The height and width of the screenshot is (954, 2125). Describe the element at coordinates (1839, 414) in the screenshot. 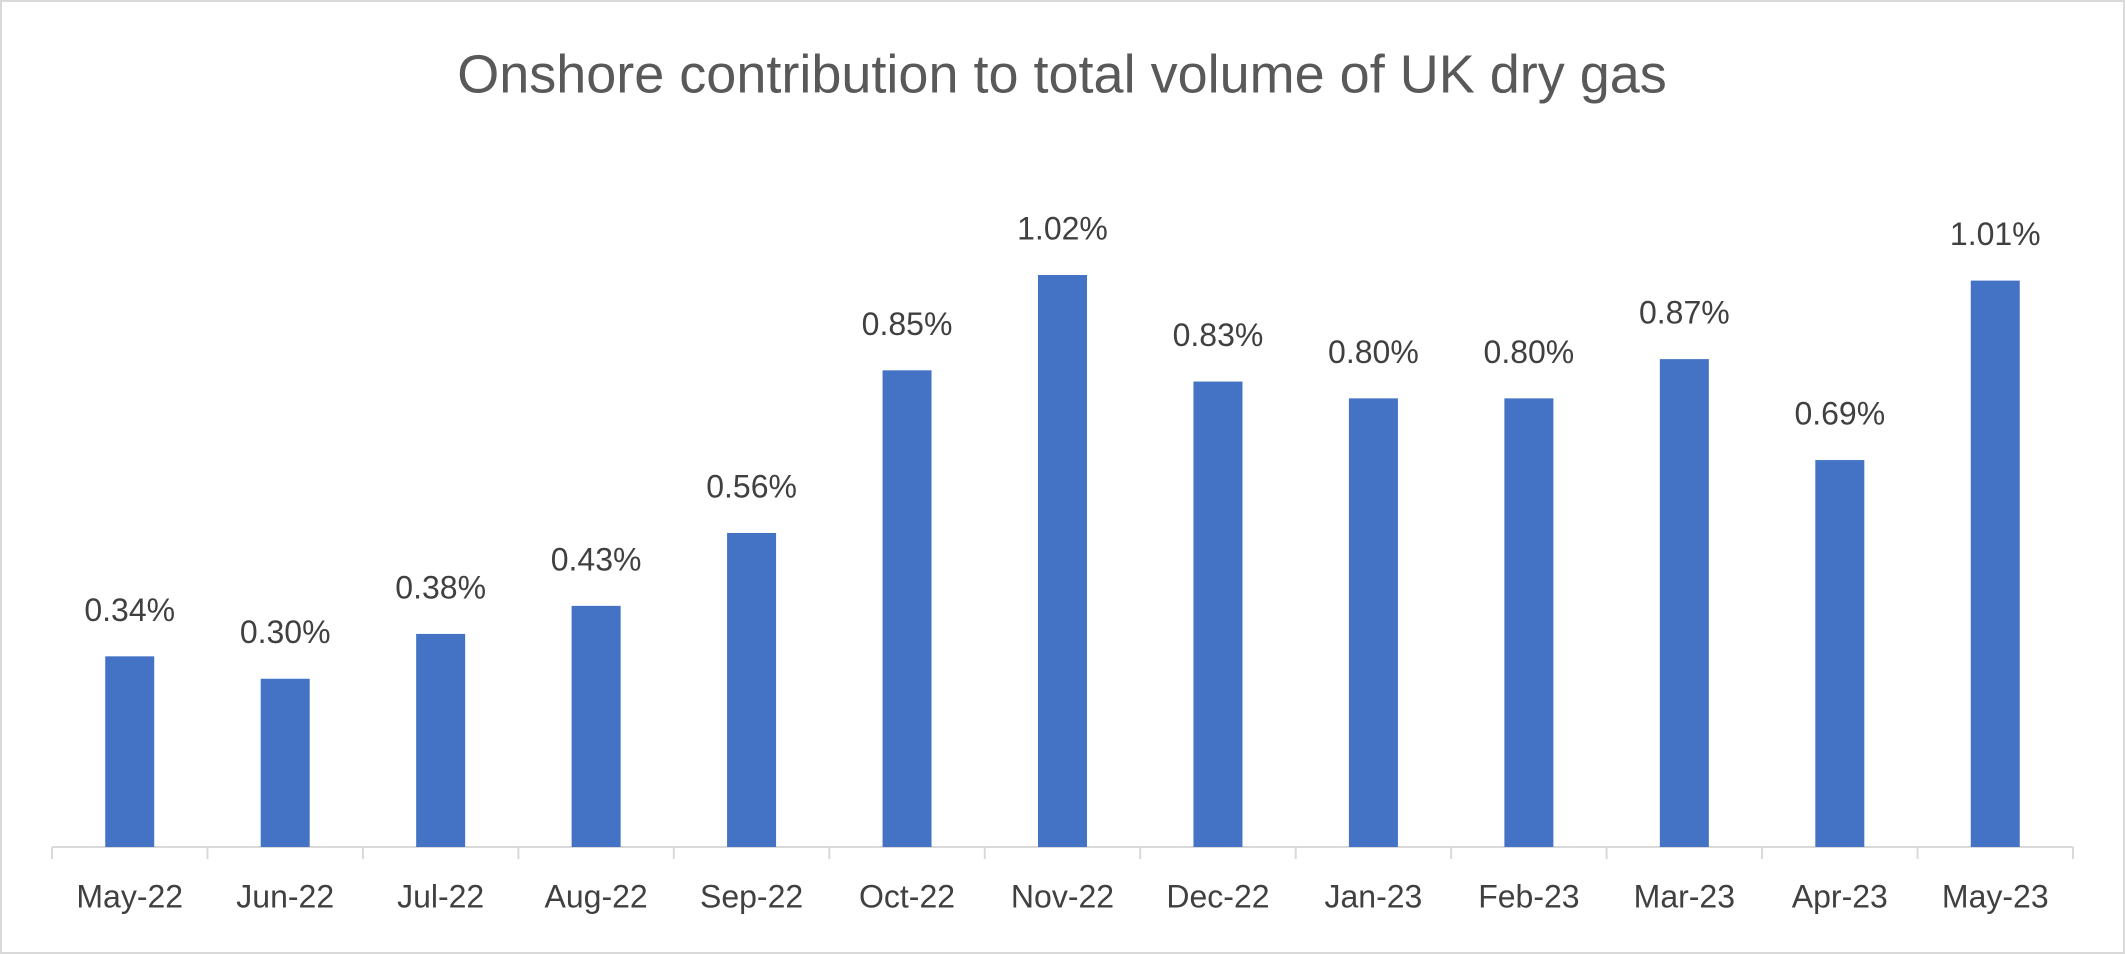

I see `data-label: 0.69%` at that location.